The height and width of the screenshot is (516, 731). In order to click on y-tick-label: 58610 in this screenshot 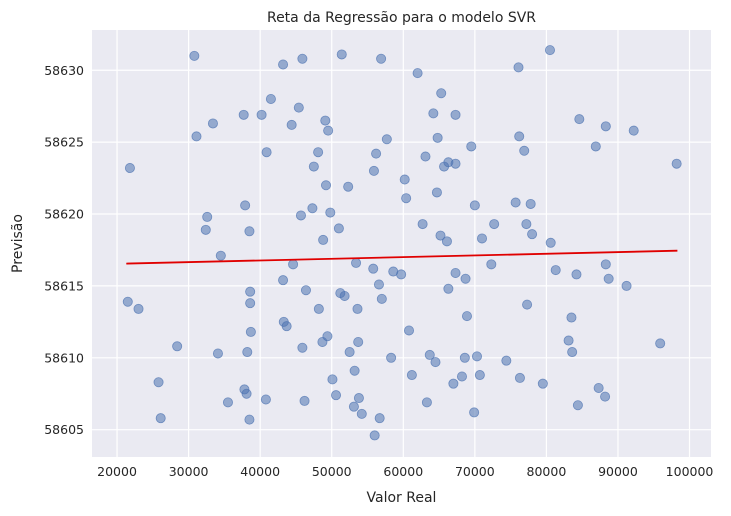, I will do `click(64, 357)`.